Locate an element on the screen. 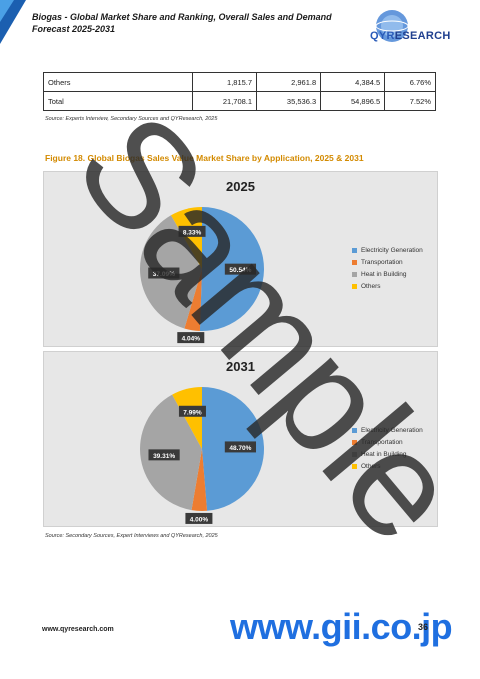 The height and width of the screenshot is (679, 480). svg-text: 4.00% is located at coordinates (199, 519).